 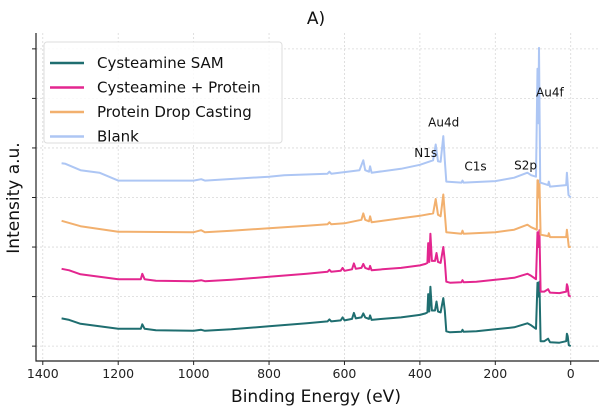 What do you see at coordinates (194, 373) in the screenshot?
I see `x-tick-label: 1000` at bounding box center [194, 373].